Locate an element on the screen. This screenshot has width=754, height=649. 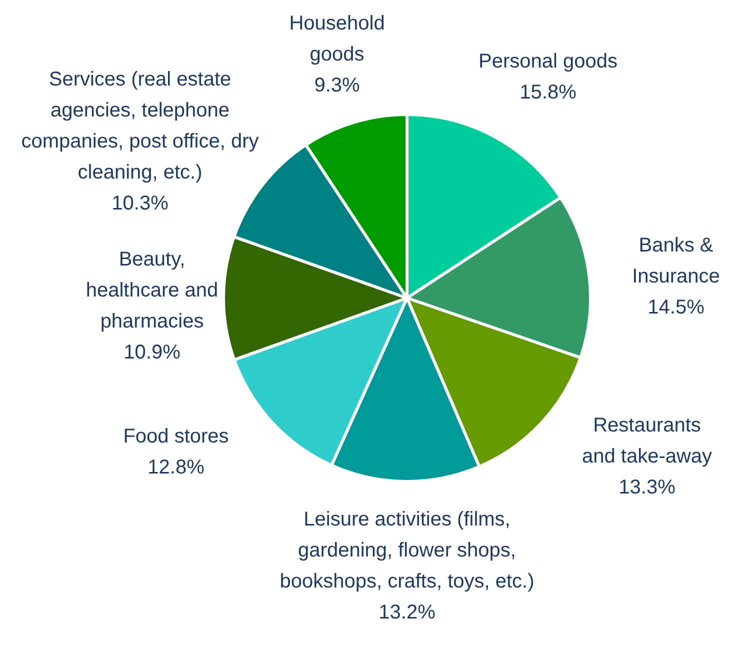
data-label: 9.3% is located at coordinates (337, 85).